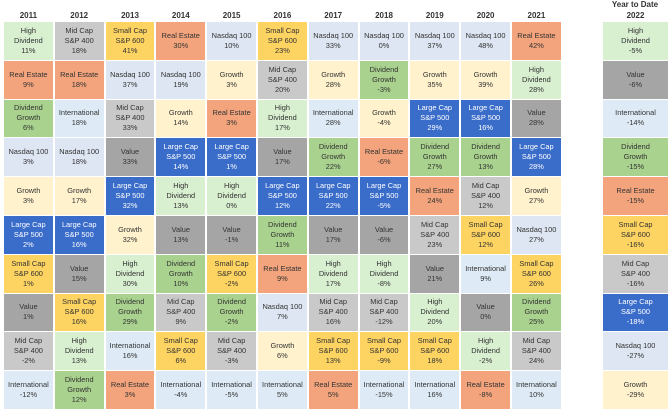 The height and width of the screenshot is (412, 671). Describe the element at coordinates (282, 395) in the screenshot. I see `return-value: 5%` at that location.